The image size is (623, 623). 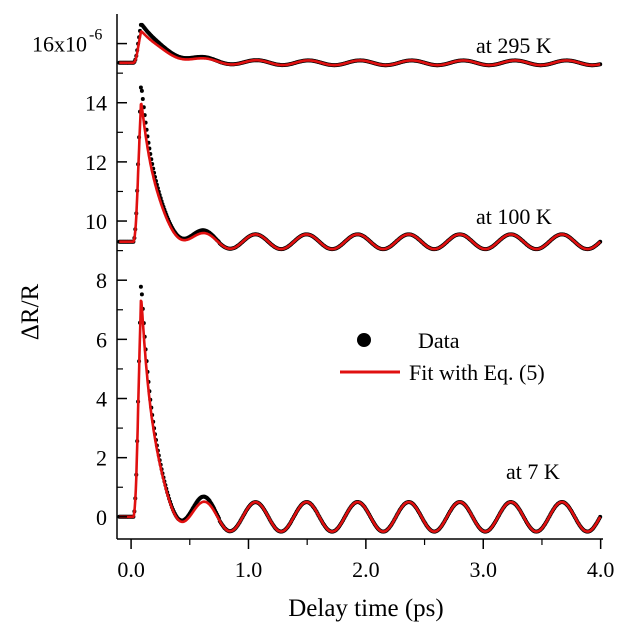 I want to click on y-tick-label: 2, so click(x=101, y=458).